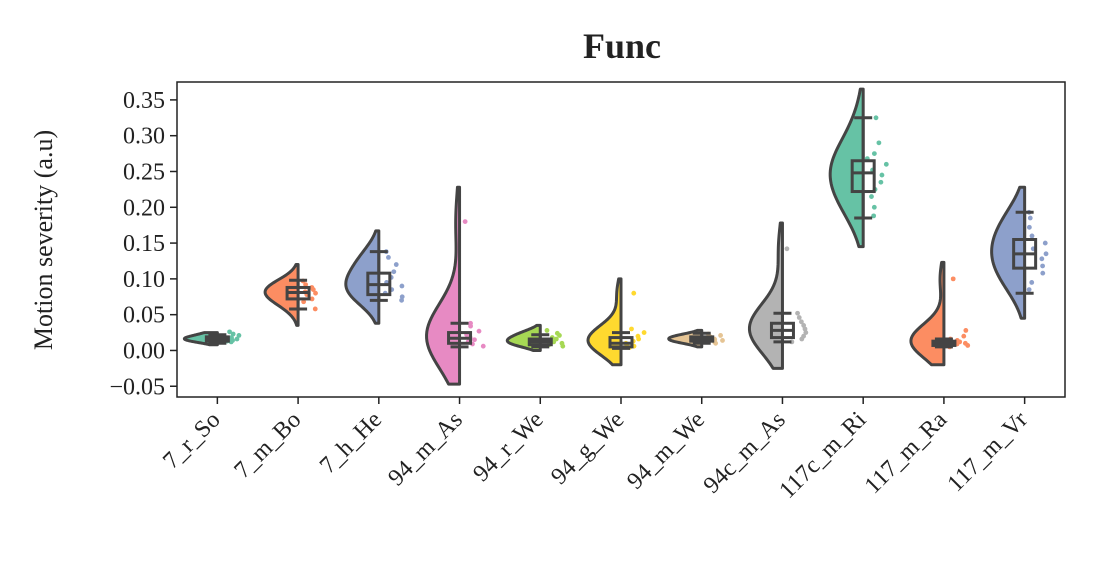  I want to click on y-tick-label: 0.05, so click(144, 316).